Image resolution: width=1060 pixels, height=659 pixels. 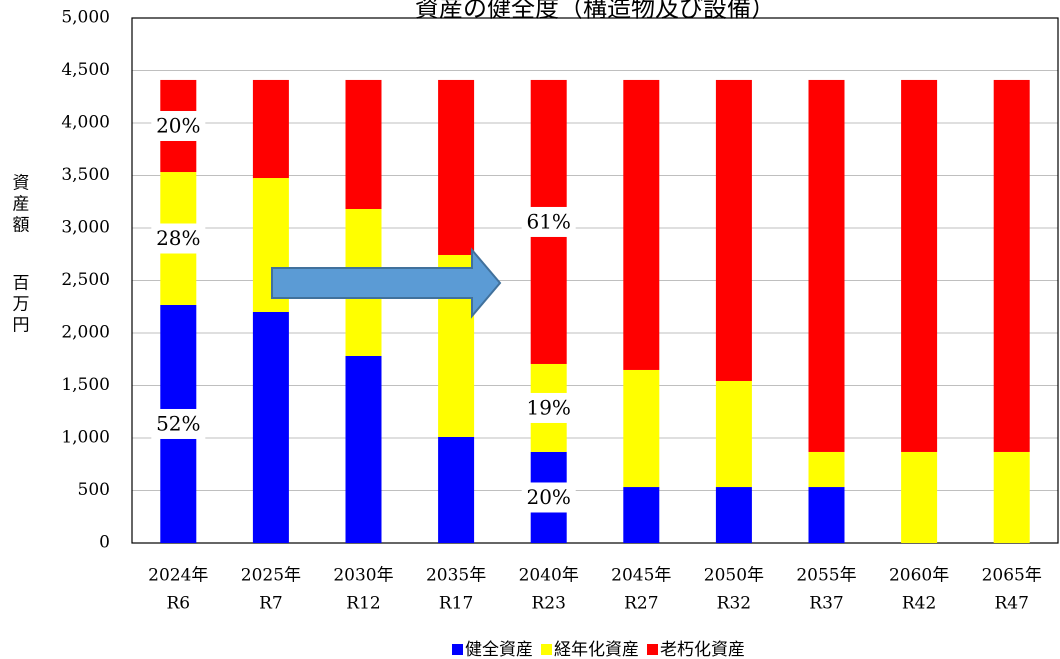 I want to click on x-tick-label: R23, so click(x=548, y=604).